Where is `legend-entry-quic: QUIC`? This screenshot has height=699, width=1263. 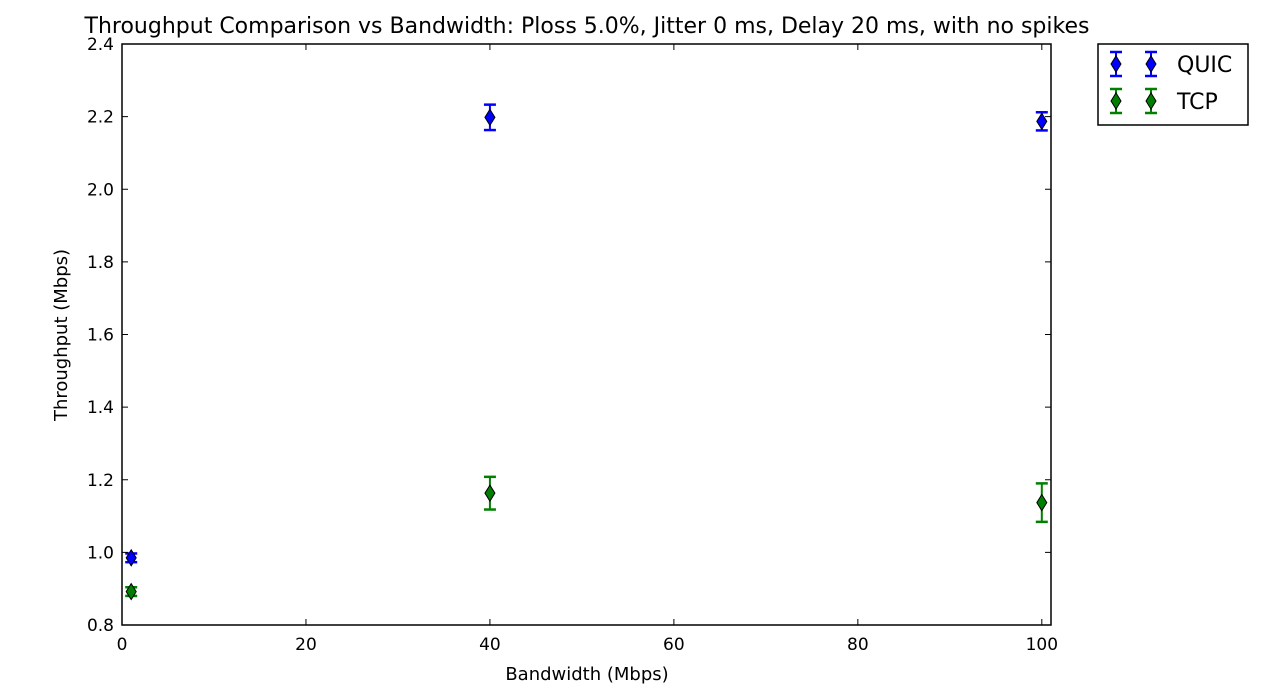 legend-entry-quic: QUIC is located at coordinates (1171, 64).